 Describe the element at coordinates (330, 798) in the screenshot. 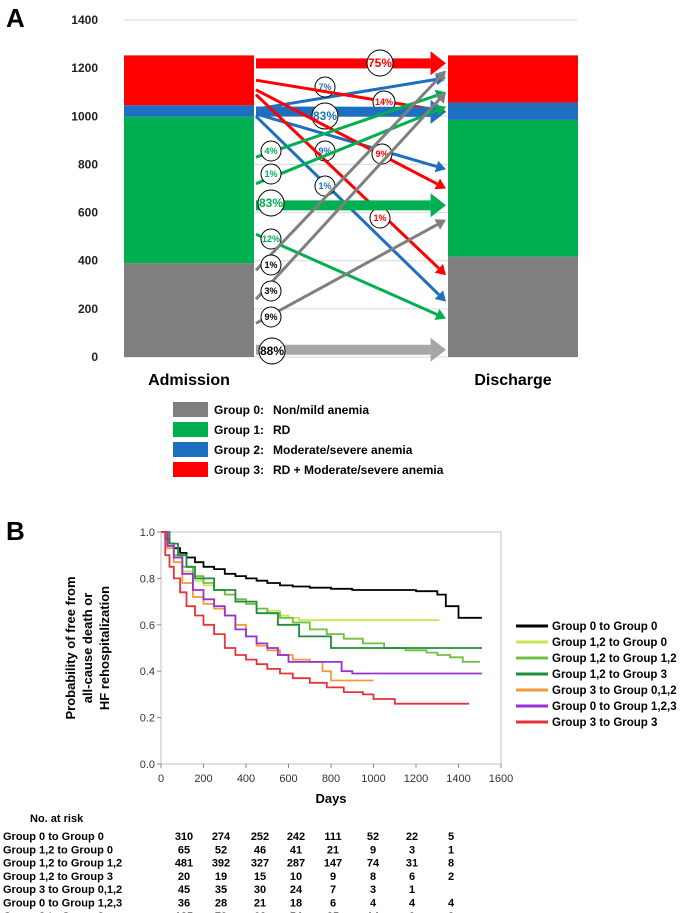

I see `x-axis-title: Days` at that location.